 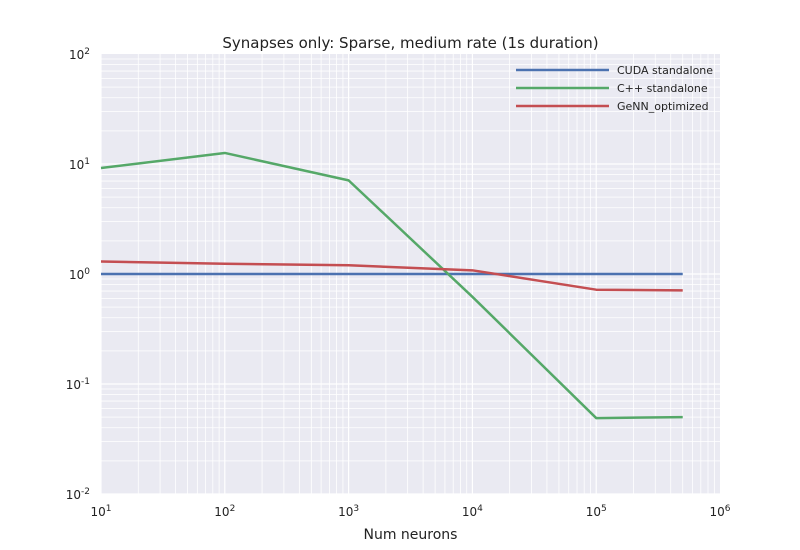 What do you see at coordinates (662, 88) in the screenshot?
I see `legend-label-c-standalone: C++ standalone` at bounding box center [662, 88].